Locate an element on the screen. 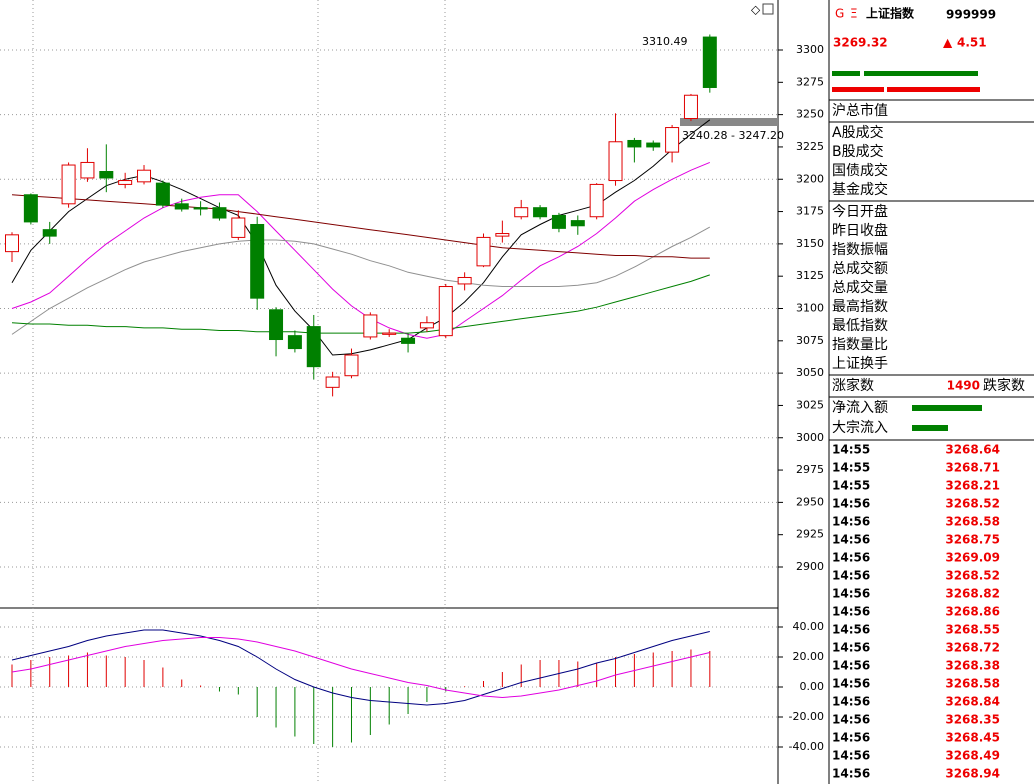 The image size is (1034, 784). y-tick-label: 2975 is located at coordinates (810, 469).